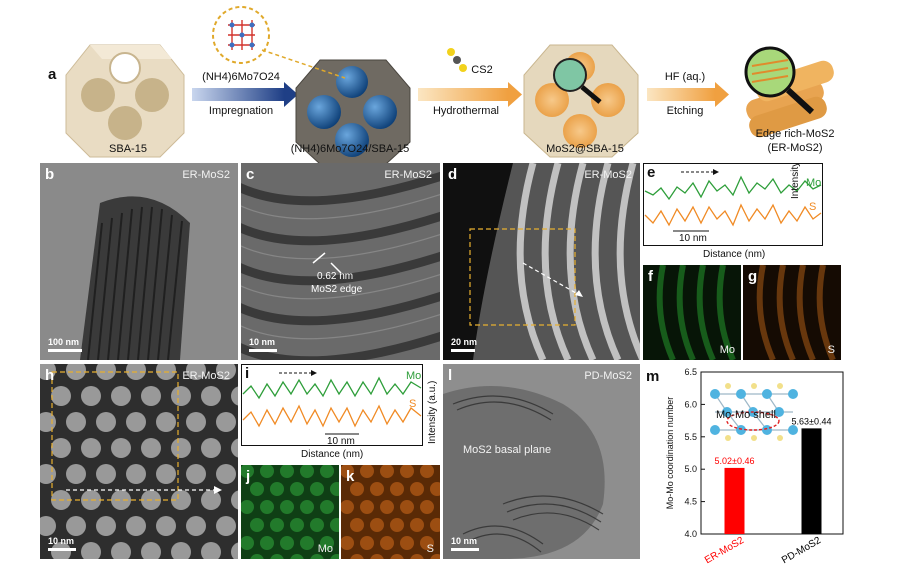 This screenshot has height=574, width=897. I want to click on etching-arrow, so click(681, 94).